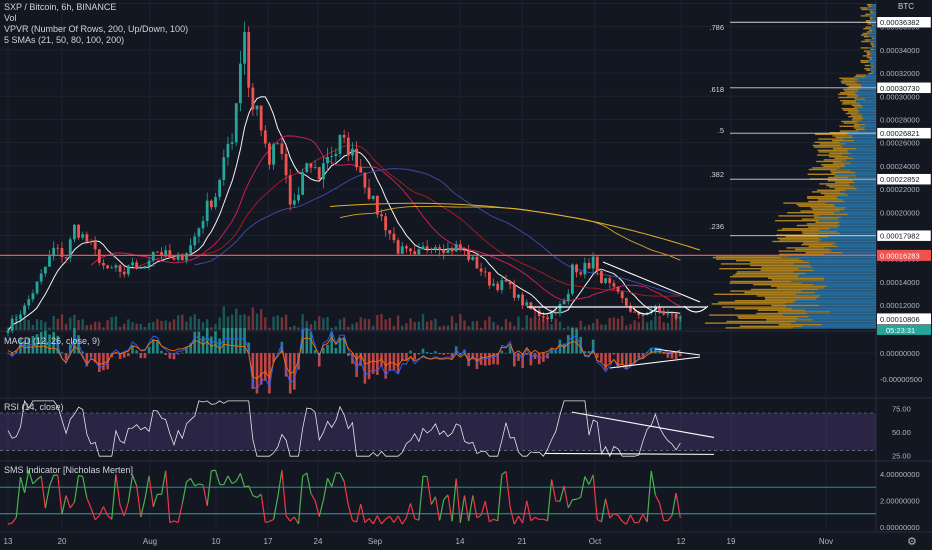  Describe the element at coordinates (64, 40) in the screenshot. I see `indicator-smas: 5 SMAs (21, 50, 80, 100, 200)` at that location.